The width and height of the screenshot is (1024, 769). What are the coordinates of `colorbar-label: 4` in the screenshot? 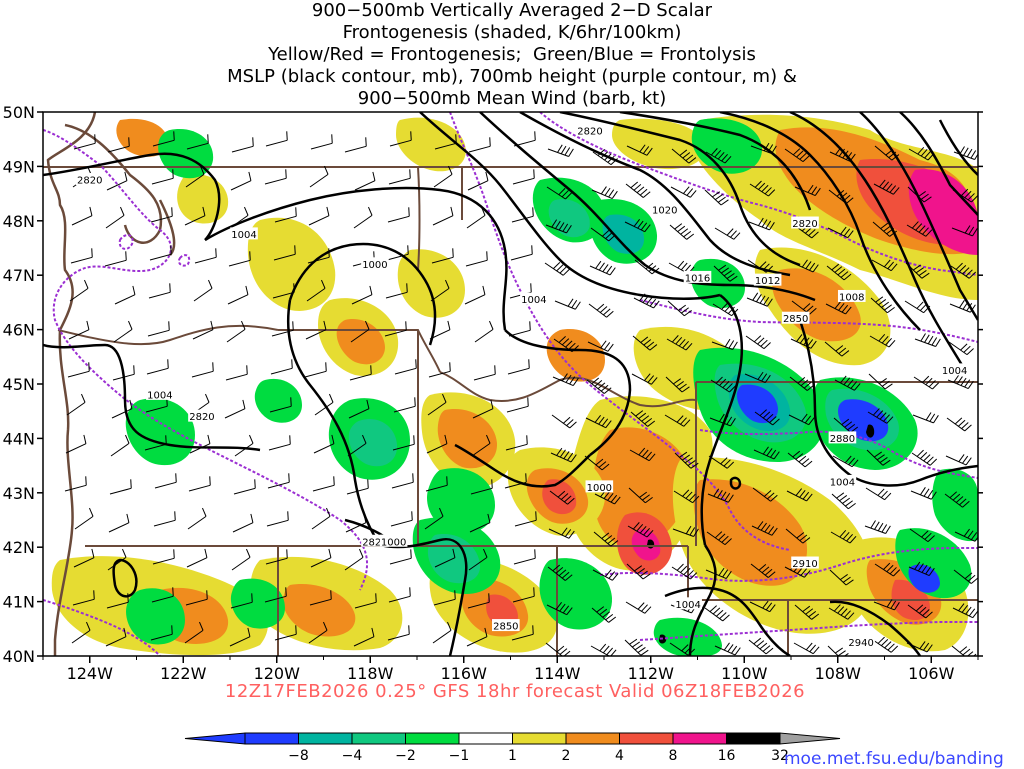 It's located at (619, 756).